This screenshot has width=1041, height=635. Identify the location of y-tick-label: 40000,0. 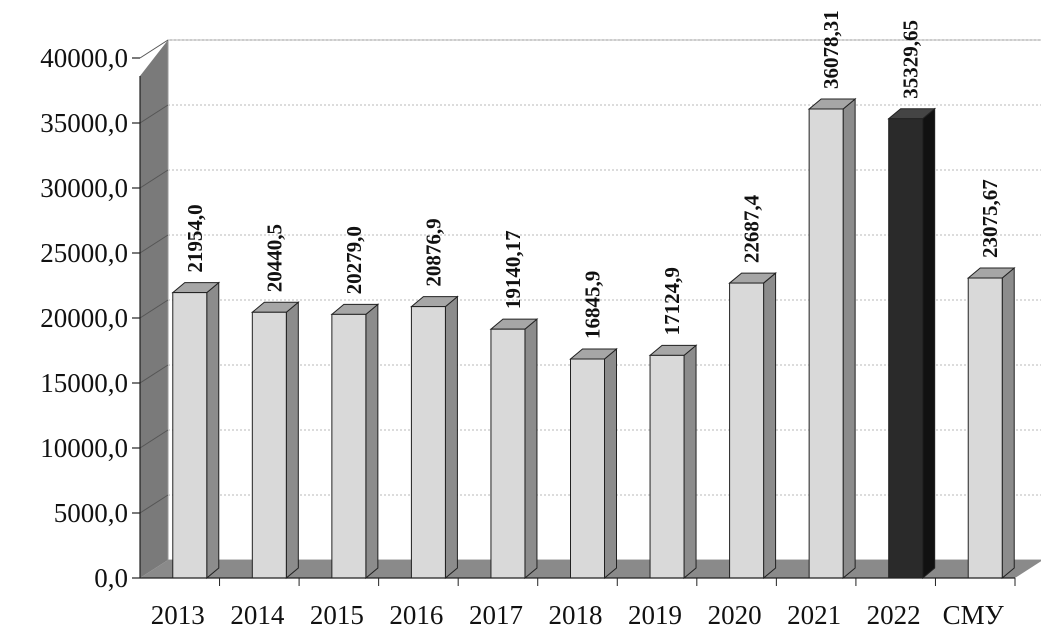
(84, 58).